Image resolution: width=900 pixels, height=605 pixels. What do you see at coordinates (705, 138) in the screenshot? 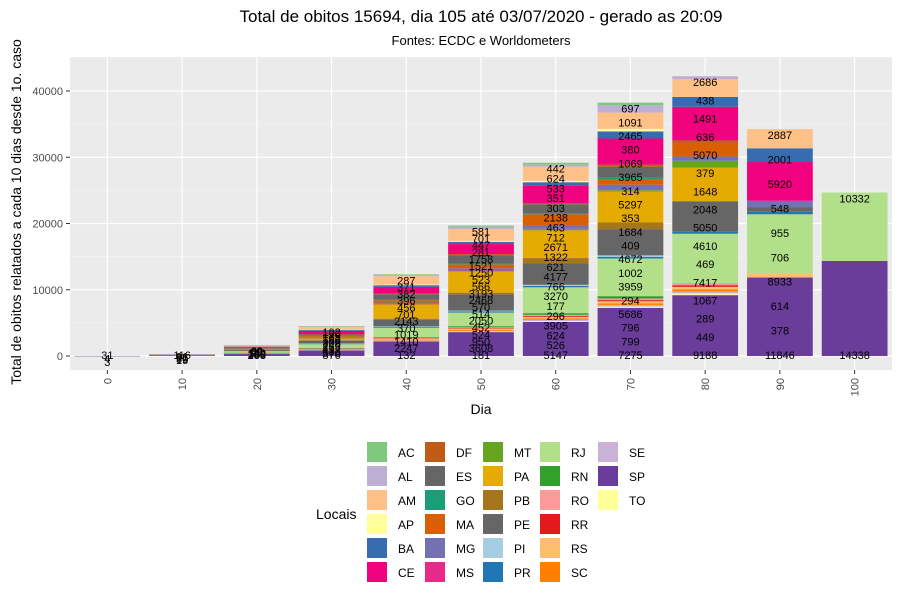
I see `data-label: 636` at bounding box center [705, 138].